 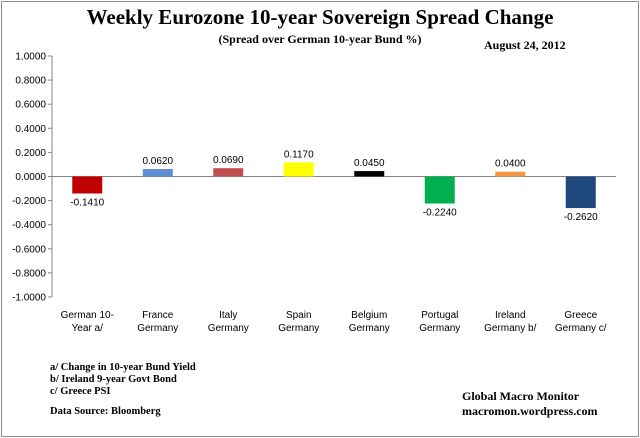 I want to click on data-label: 0.0450, so click(x=369, y=163).